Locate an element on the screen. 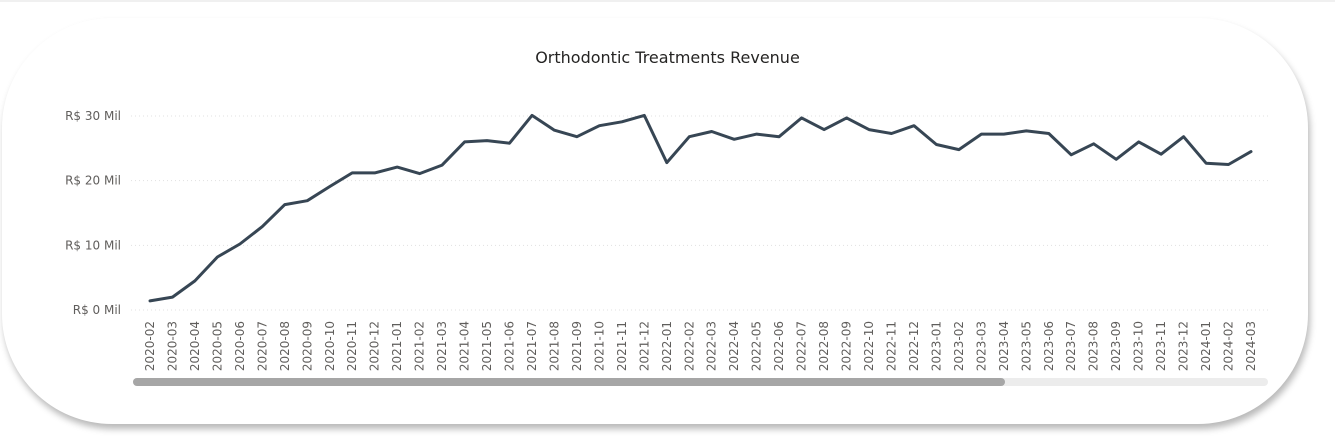  x-tick-label: 2021-04 is located at coordinates (465, 346).